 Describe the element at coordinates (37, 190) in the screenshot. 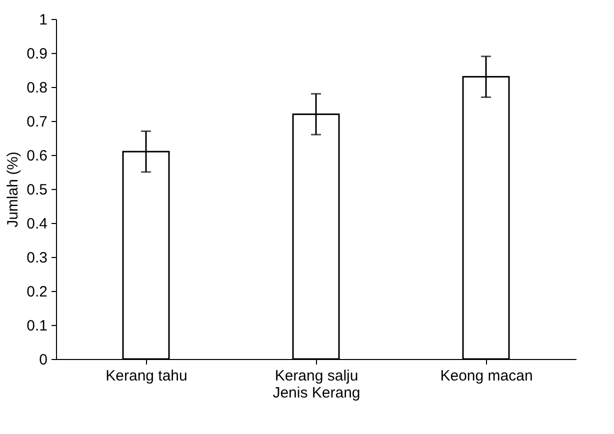

I see `y-tick-label: 0.5` at that location.